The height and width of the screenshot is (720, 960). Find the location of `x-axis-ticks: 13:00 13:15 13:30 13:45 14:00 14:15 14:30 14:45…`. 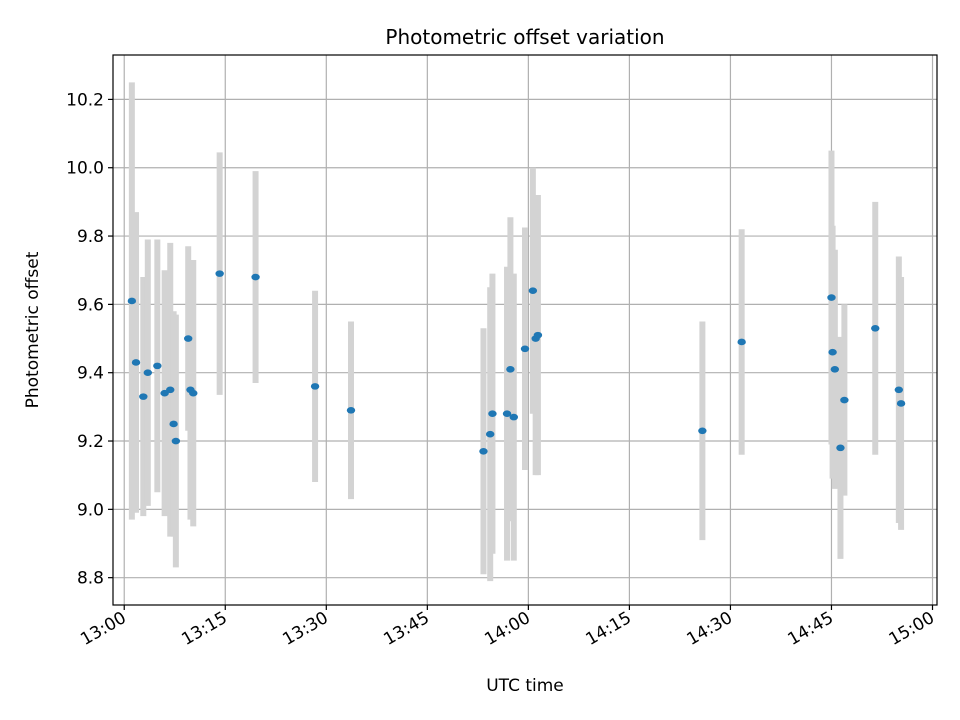

x-axis-ticks: 13:00 13:15 13:30 13:45 14:00 14:15 14:30 14:45… is located at coordinates (507, 627).